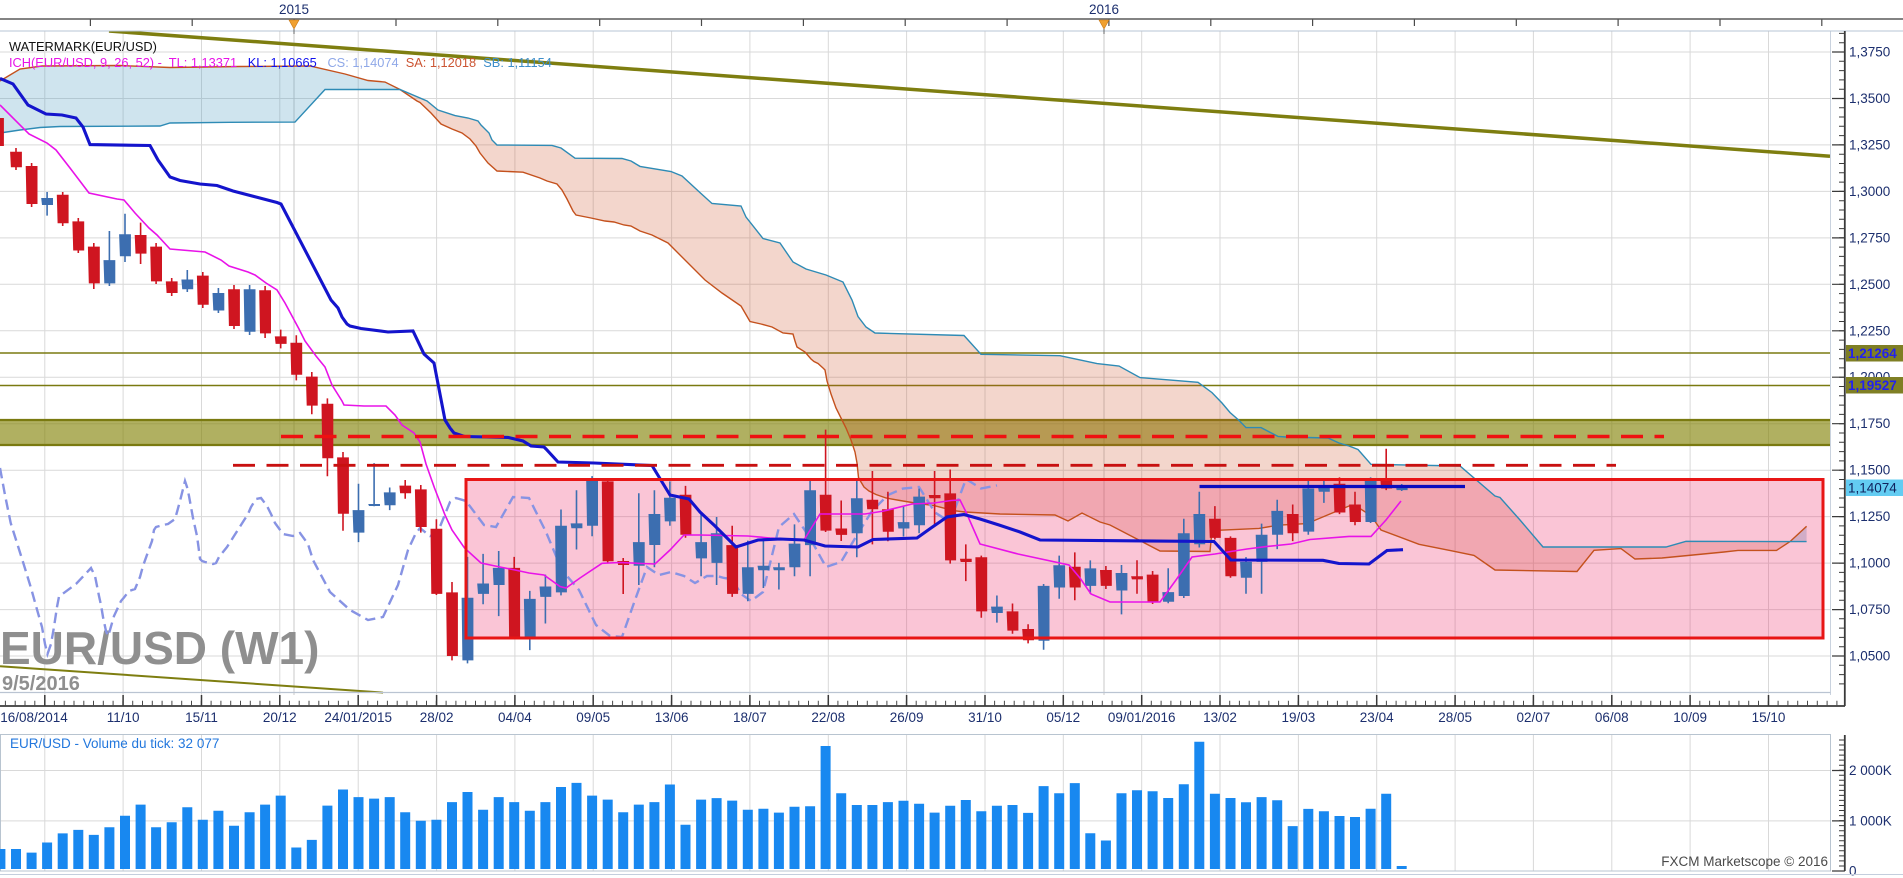  I want to click on svg-text: 1,3000, so click(1869, 191).